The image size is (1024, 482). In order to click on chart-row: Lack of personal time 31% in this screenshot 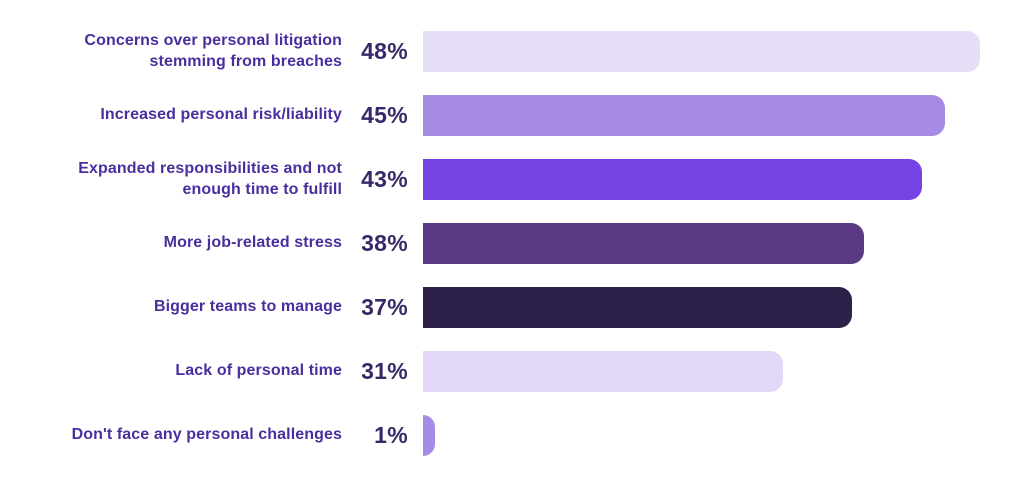, I will do `click(512, 371)`.